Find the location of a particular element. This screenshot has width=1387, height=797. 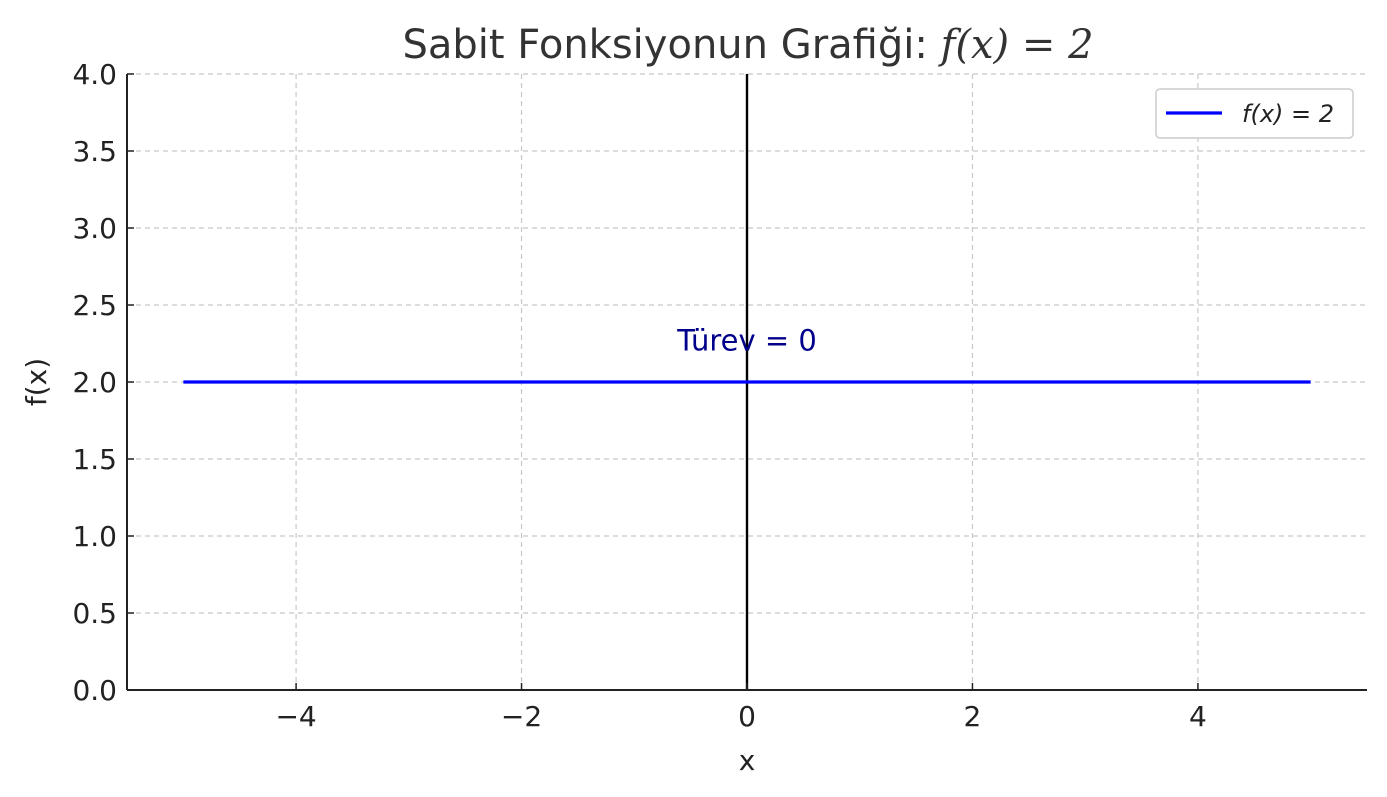

x-tick-label: 4 is located at coordinates (1198, 716).